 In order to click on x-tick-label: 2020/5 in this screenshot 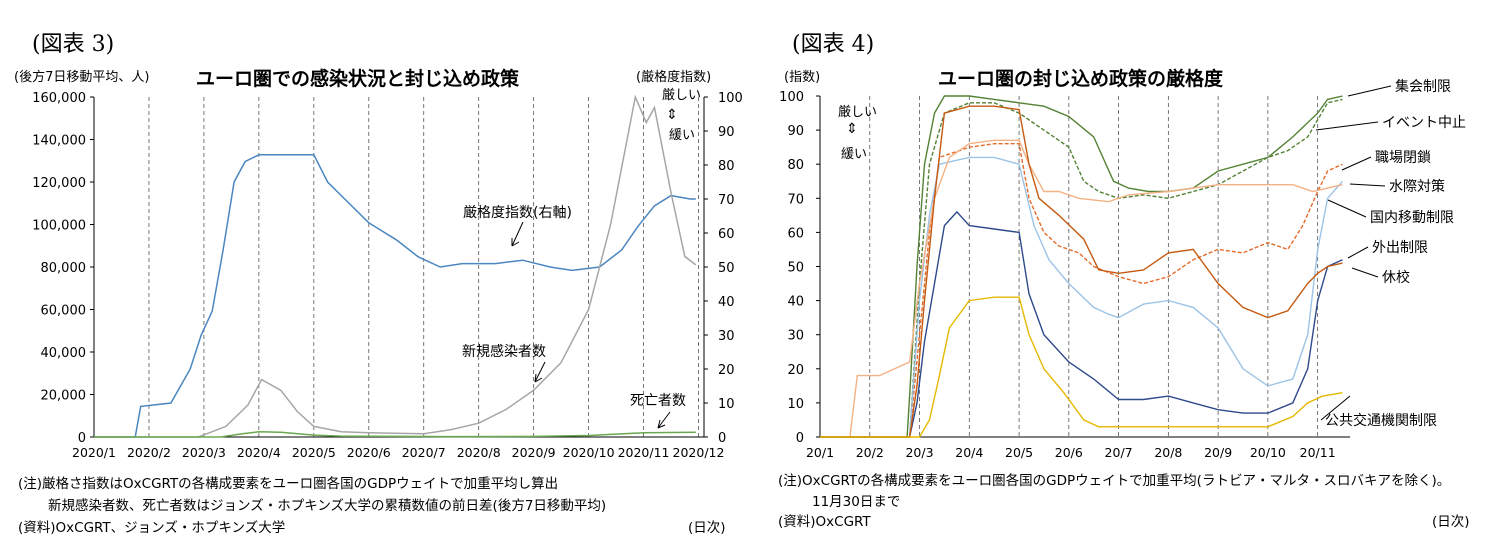, I will do `click(314, 452)`.